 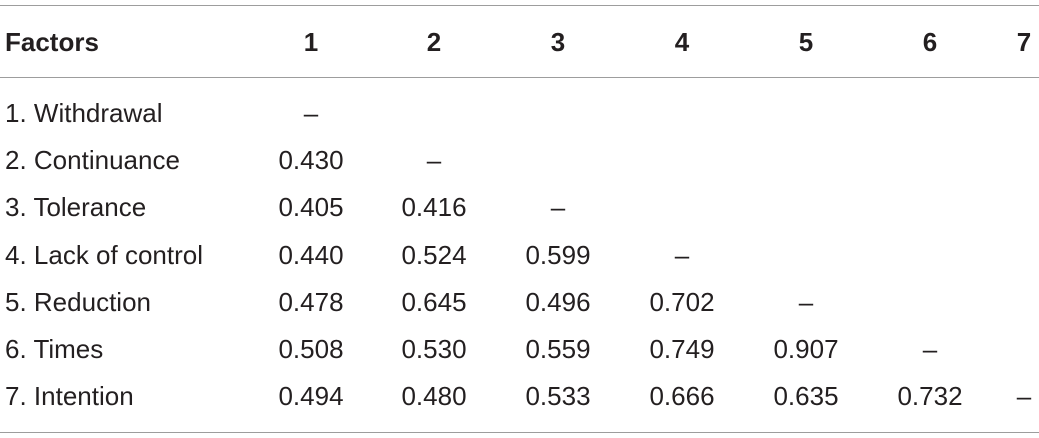 I want to click on row-label: 1. Withdrawal, so click(x=84, y=113).